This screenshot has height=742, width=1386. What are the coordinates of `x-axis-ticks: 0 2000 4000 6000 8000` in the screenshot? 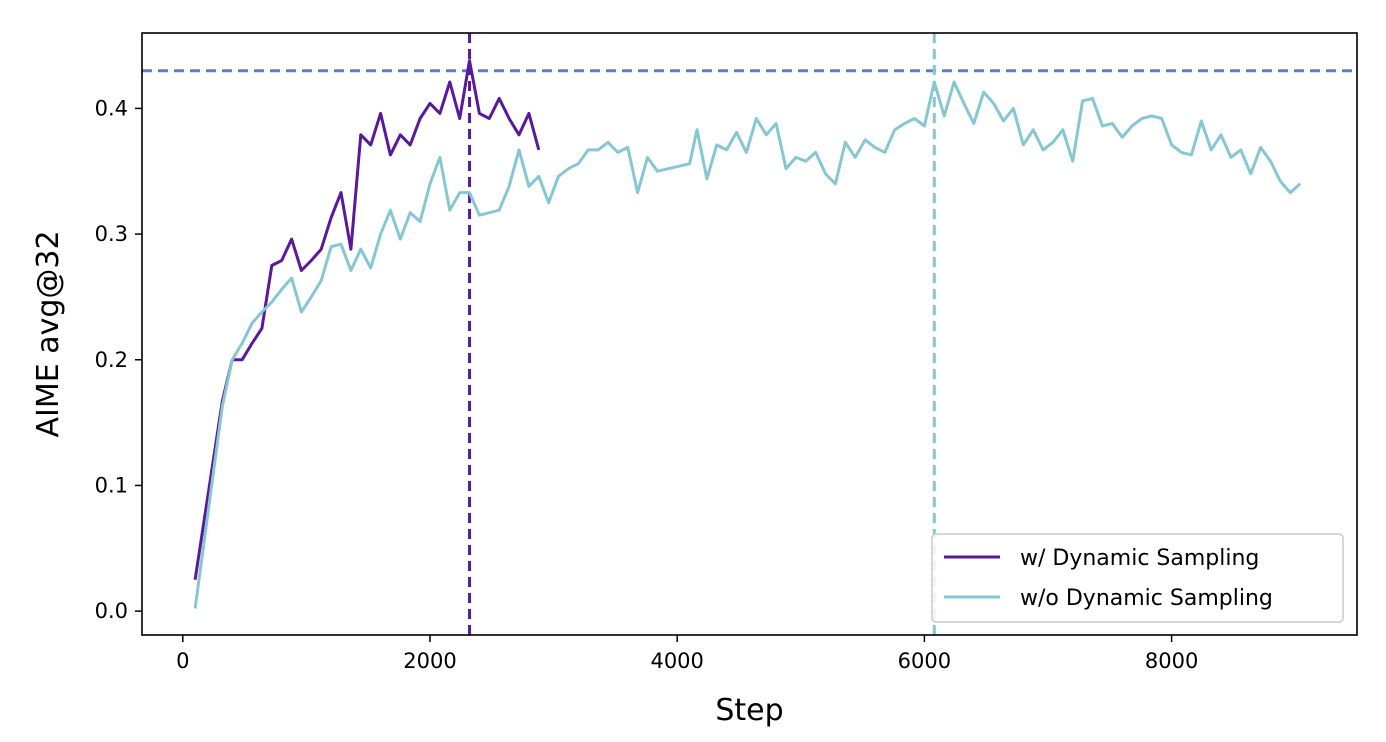 It's located at (687, 654).